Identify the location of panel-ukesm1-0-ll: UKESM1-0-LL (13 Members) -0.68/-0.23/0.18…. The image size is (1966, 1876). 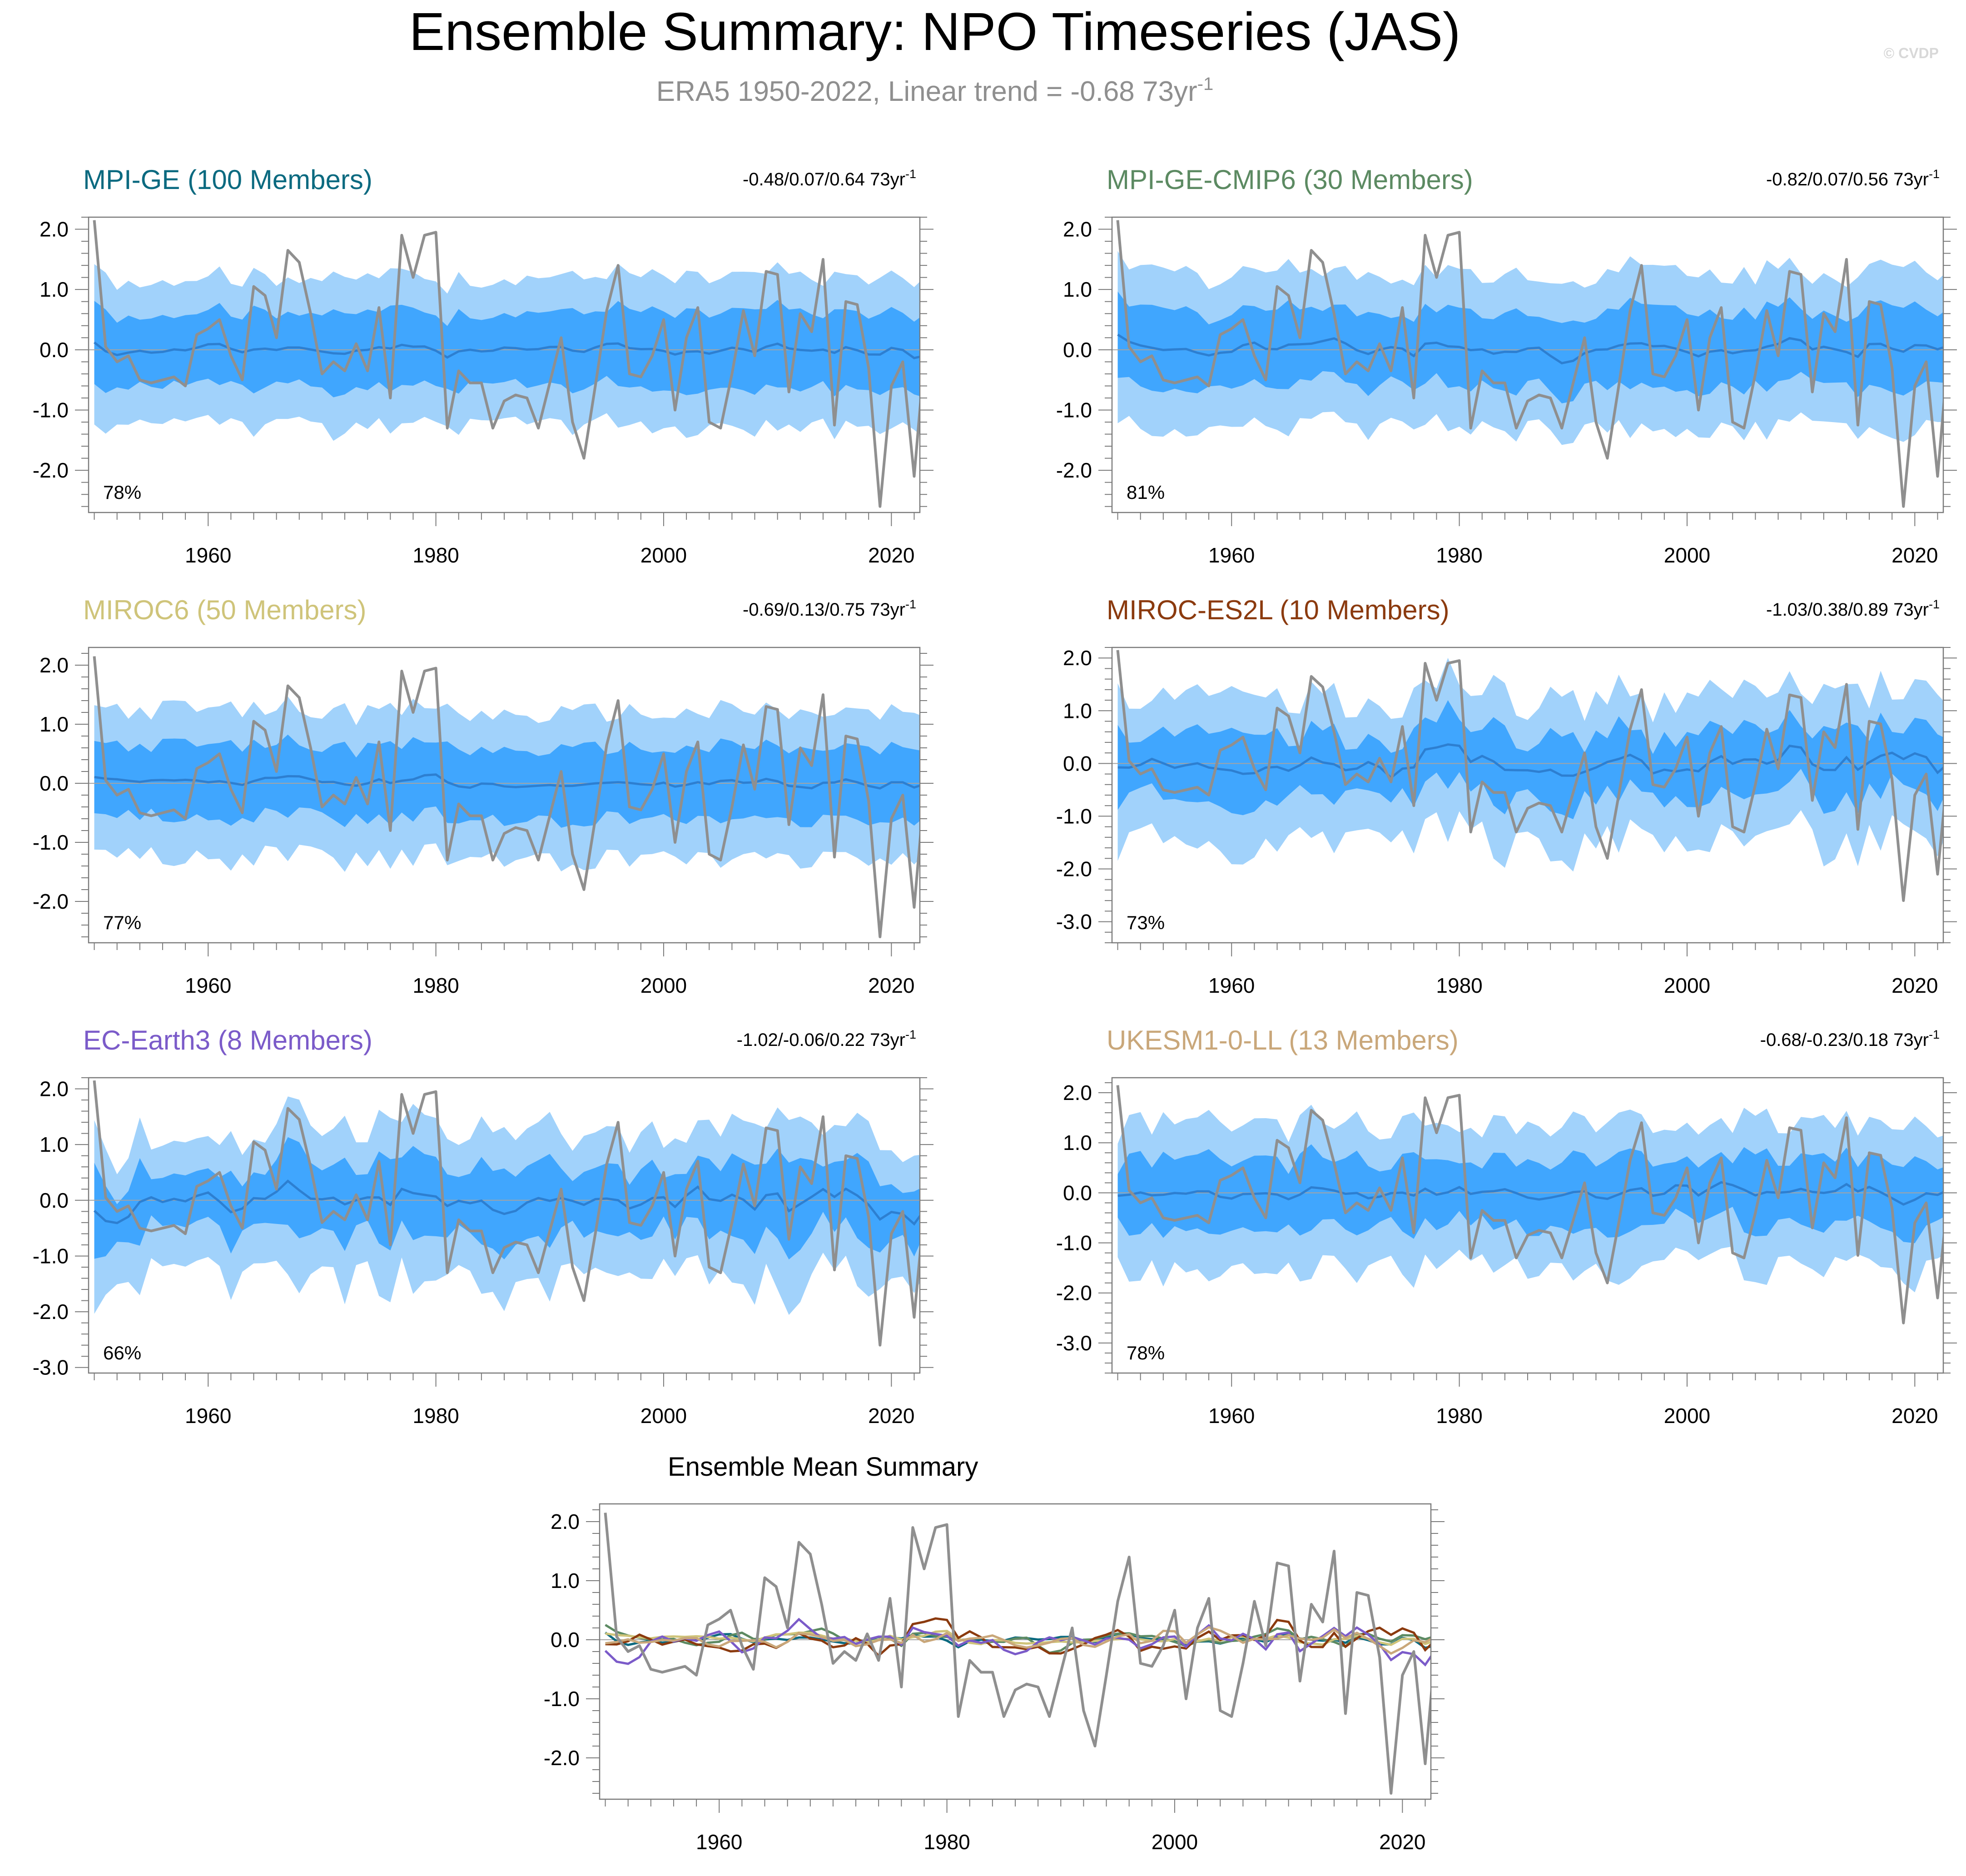
(1506, 1227).